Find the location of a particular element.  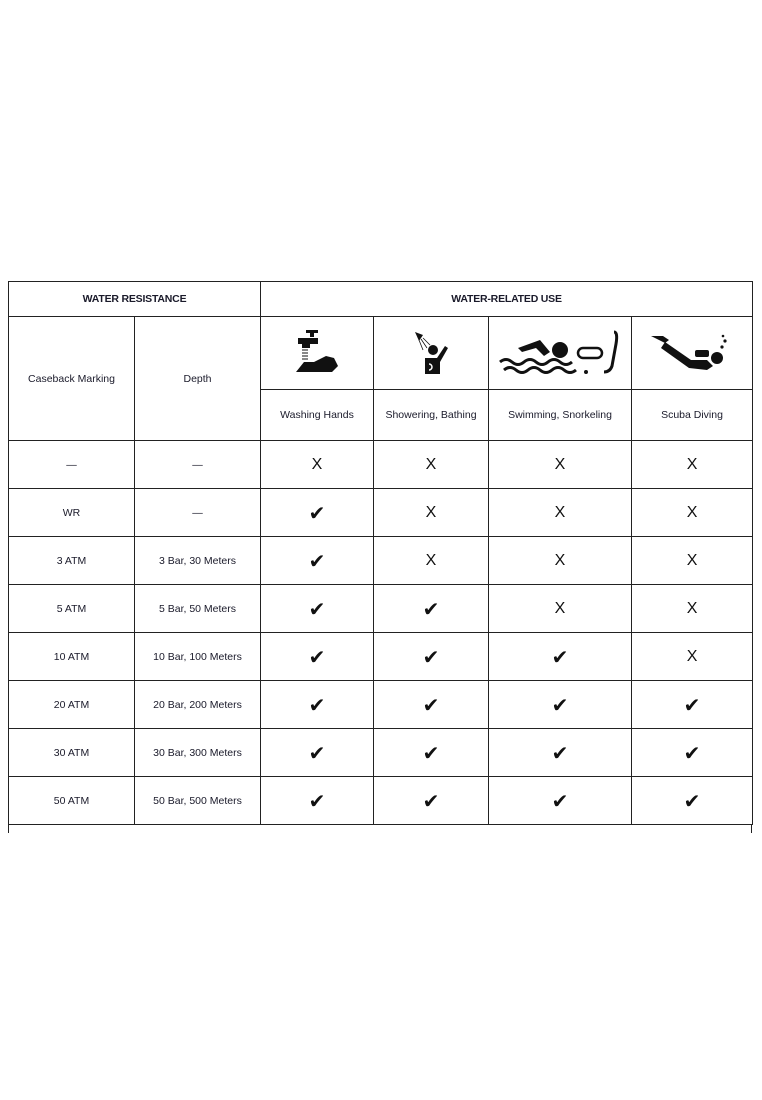

caseback-marking-cell: WR is located at coordinates (71, 512).